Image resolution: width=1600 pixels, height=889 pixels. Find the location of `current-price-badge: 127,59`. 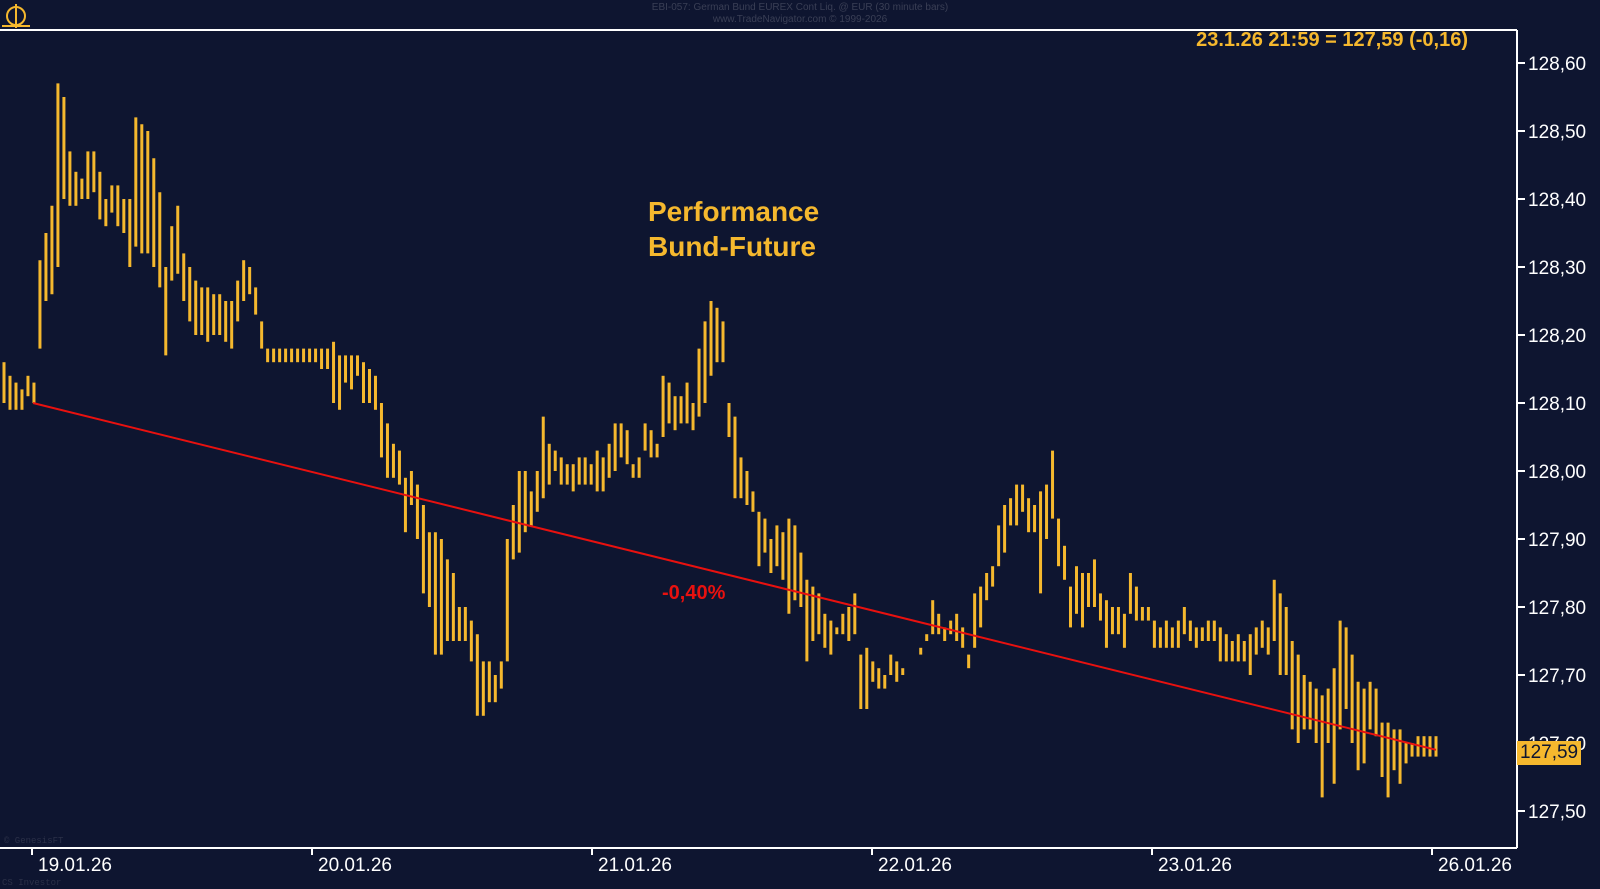

current-price-badge: 127,59 is located at coordinates (1549, 753).